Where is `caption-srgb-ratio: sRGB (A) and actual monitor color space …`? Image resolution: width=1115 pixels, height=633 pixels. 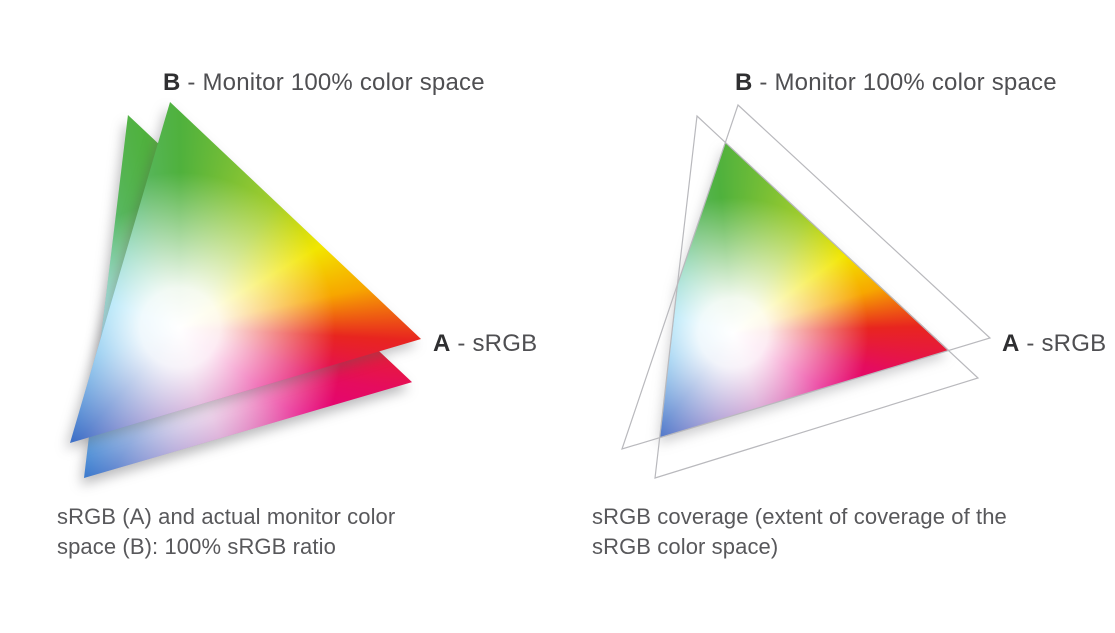 caption-srgb-ratio: sRGB (A) and actual monitor color space … is located at coordinates (226, 531).